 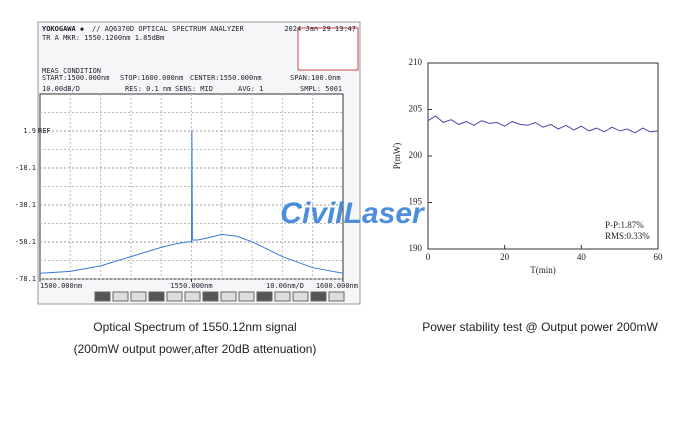 What do you see at coordinates (226, 78) in the screenshot?
I see `condition: CENTER:1550.000nm` at bounding box center [226, 78].